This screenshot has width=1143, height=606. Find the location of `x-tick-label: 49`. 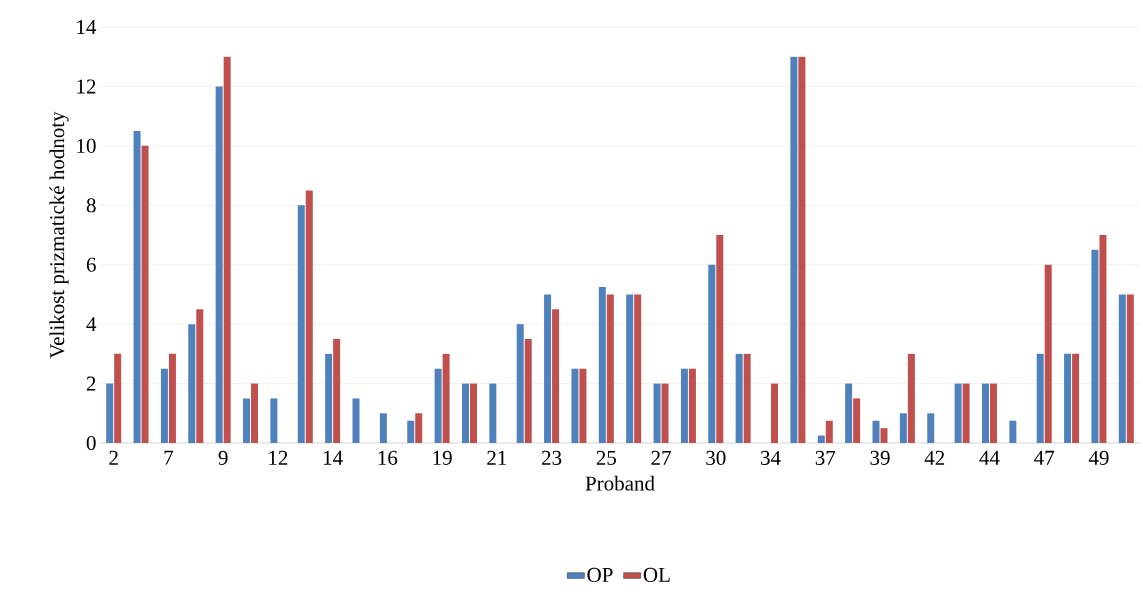

x-tick-label: 49 is located at coordinates (1098, 457).